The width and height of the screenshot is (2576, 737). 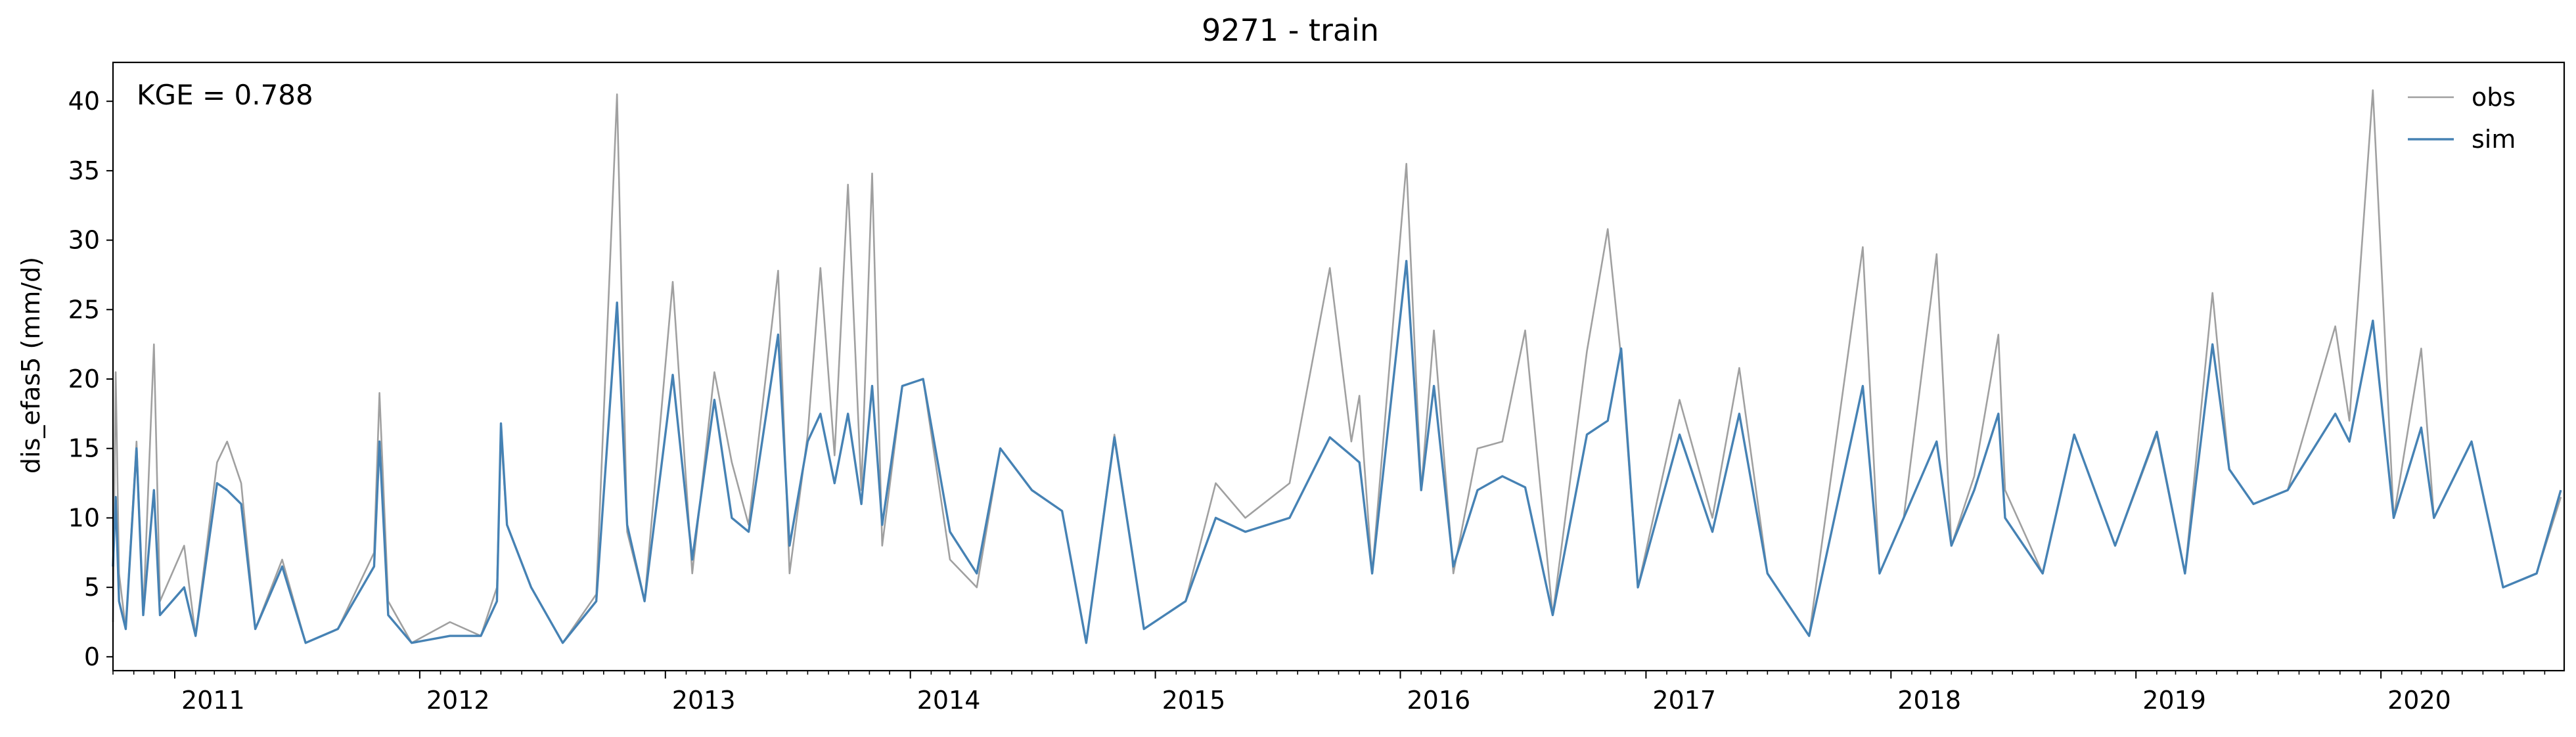 I want to click on y-tick-label: 15, so click(x=84, y=448).